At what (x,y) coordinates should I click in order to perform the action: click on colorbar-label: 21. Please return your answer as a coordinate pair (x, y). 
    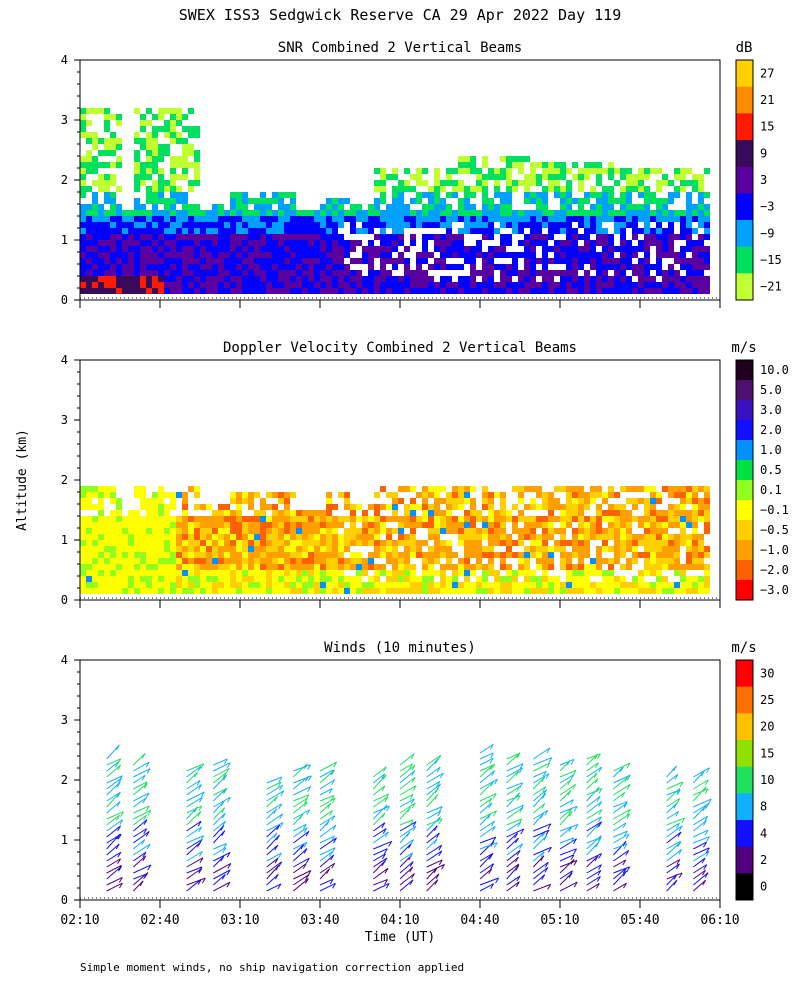
    Looking at the image, I should click on (767, 100).